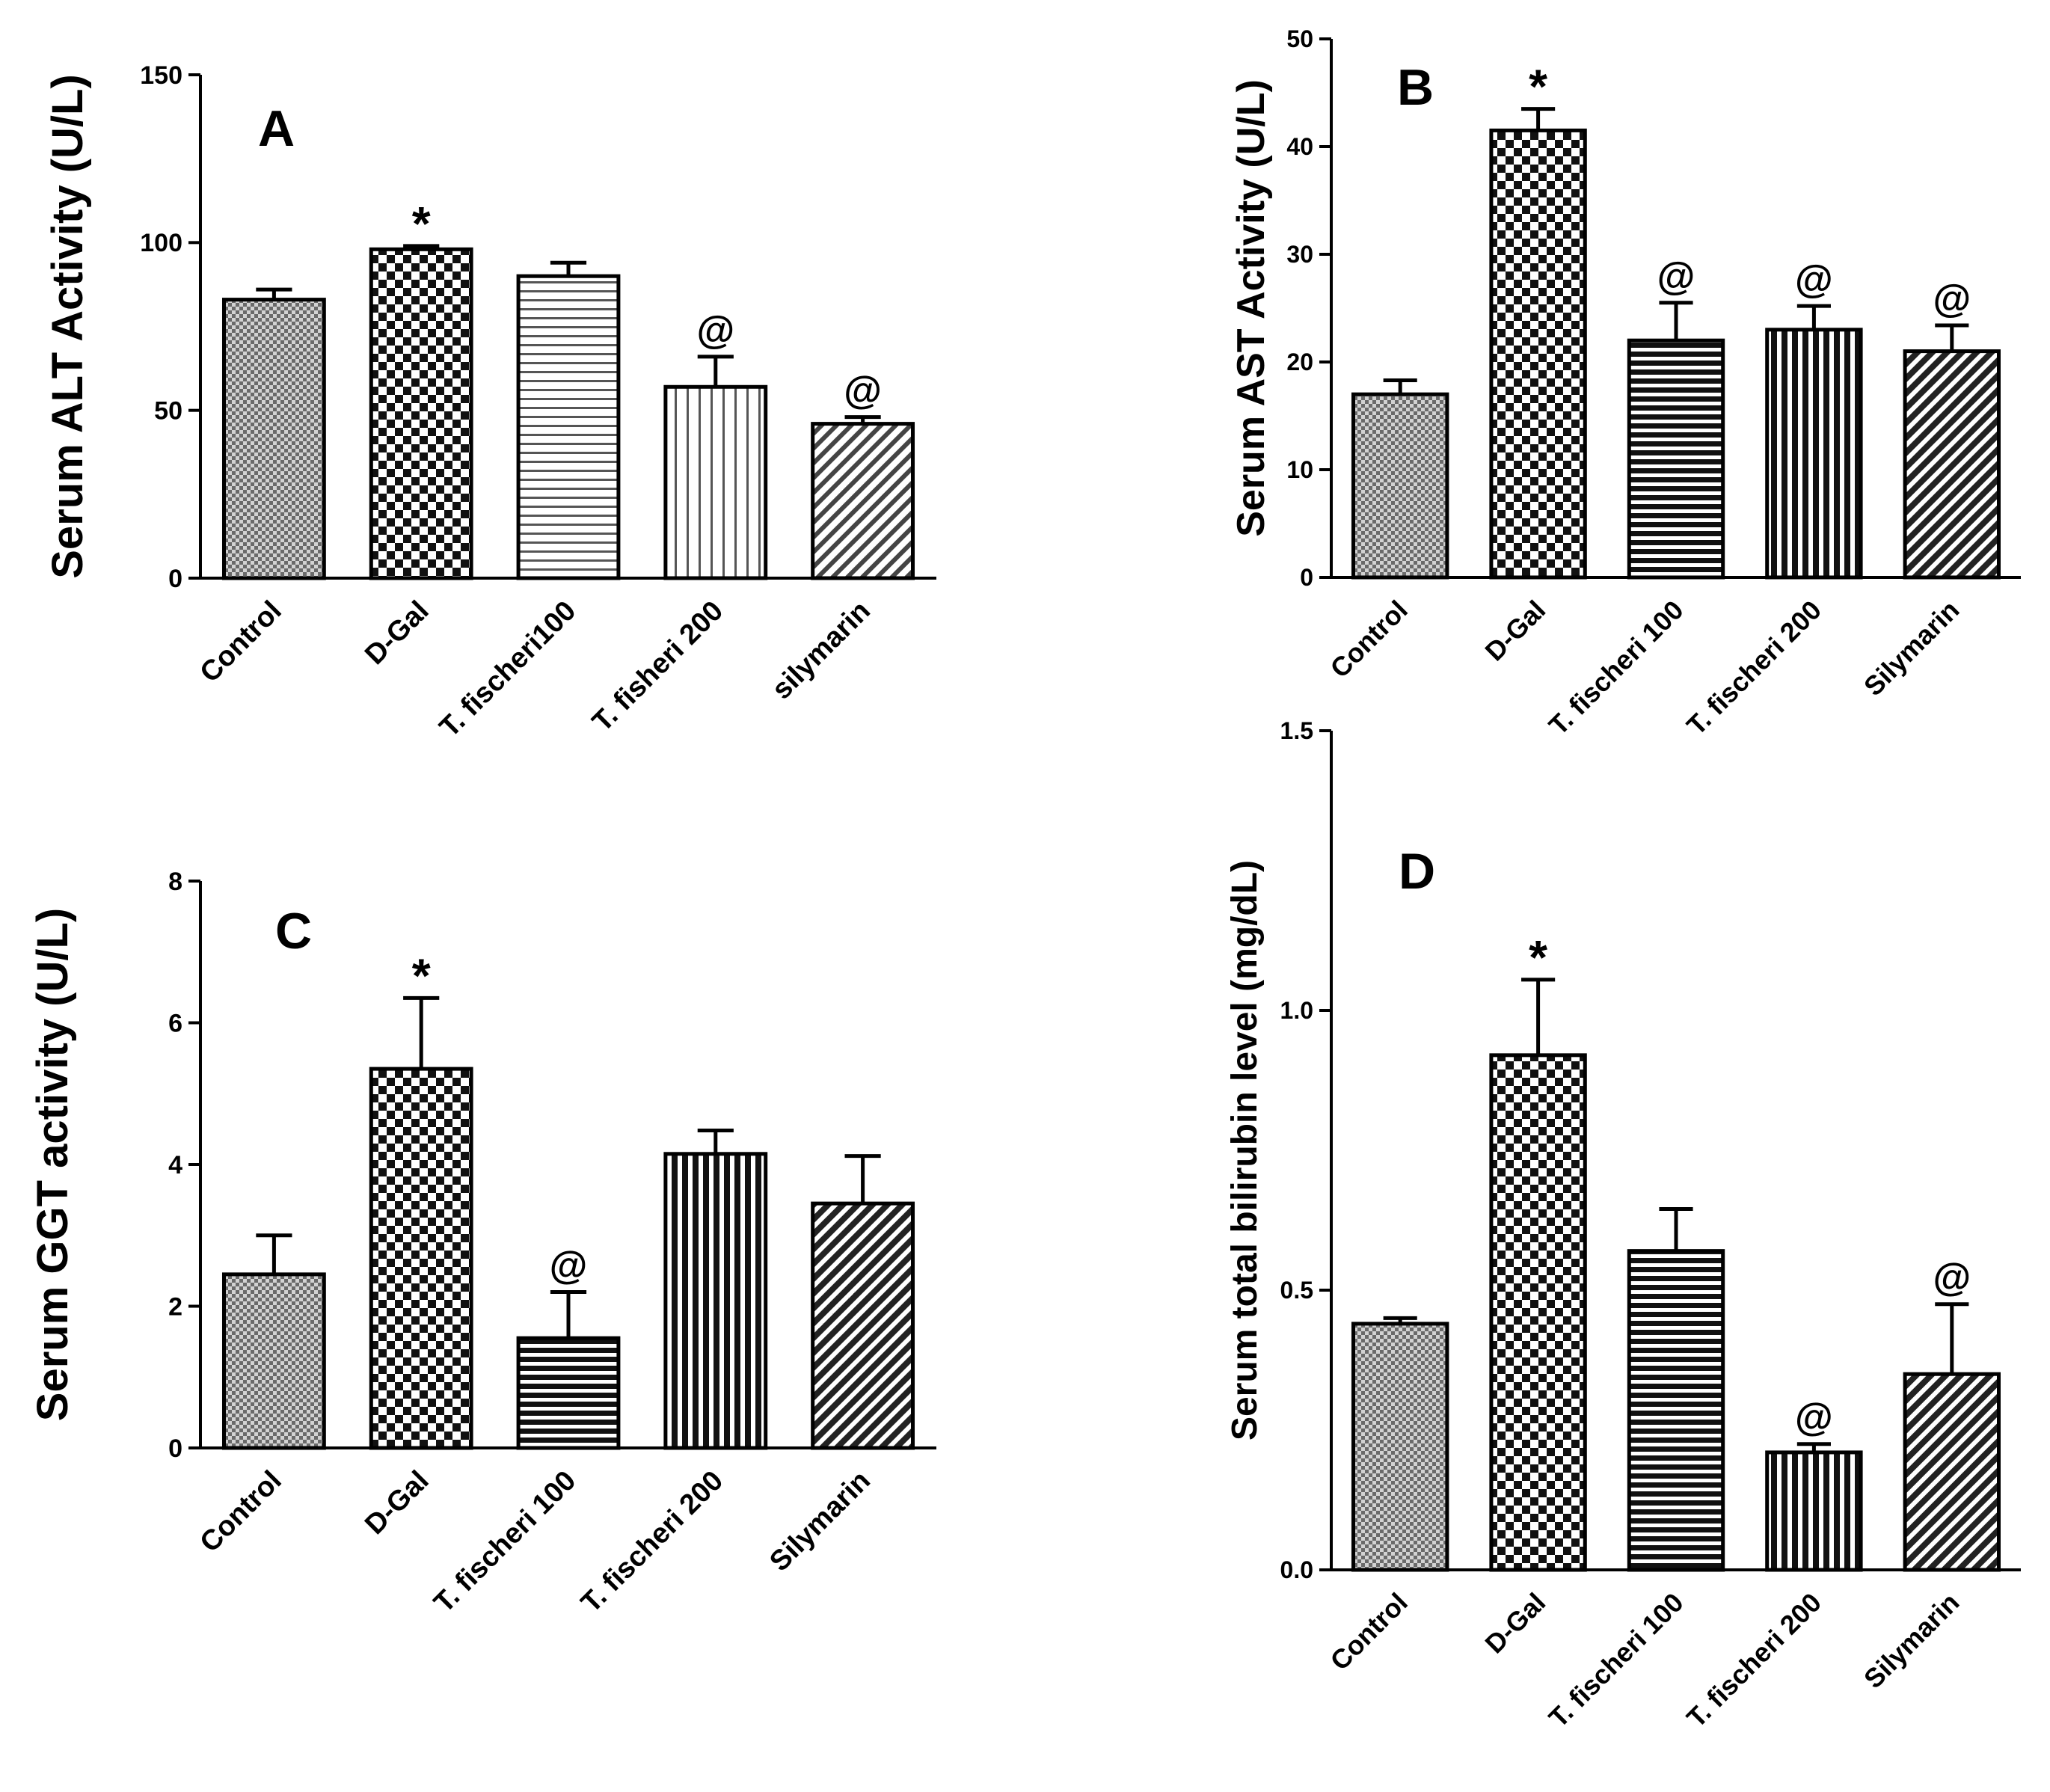 This screenshot has width=2050, height=1792. I want to click on y-tick-label: 4, so click(175, 1165).